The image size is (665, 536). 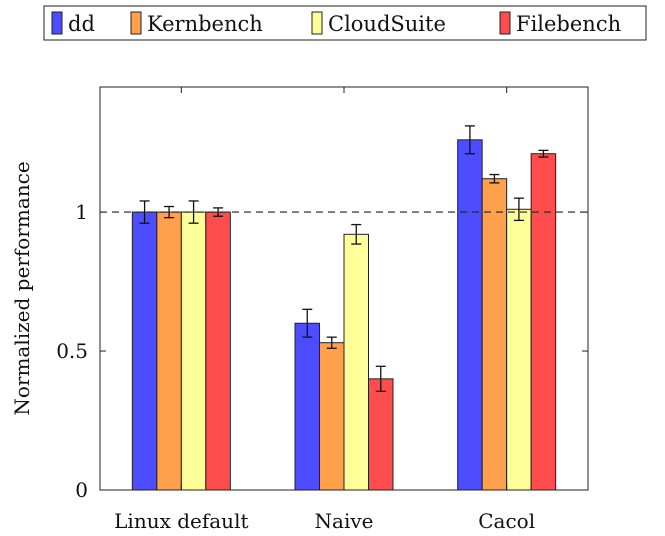 What do you see at coordinates (181, 521) in the screenshot?
I see `x-tick-label: Linux default` at bounding box center [181, 521].